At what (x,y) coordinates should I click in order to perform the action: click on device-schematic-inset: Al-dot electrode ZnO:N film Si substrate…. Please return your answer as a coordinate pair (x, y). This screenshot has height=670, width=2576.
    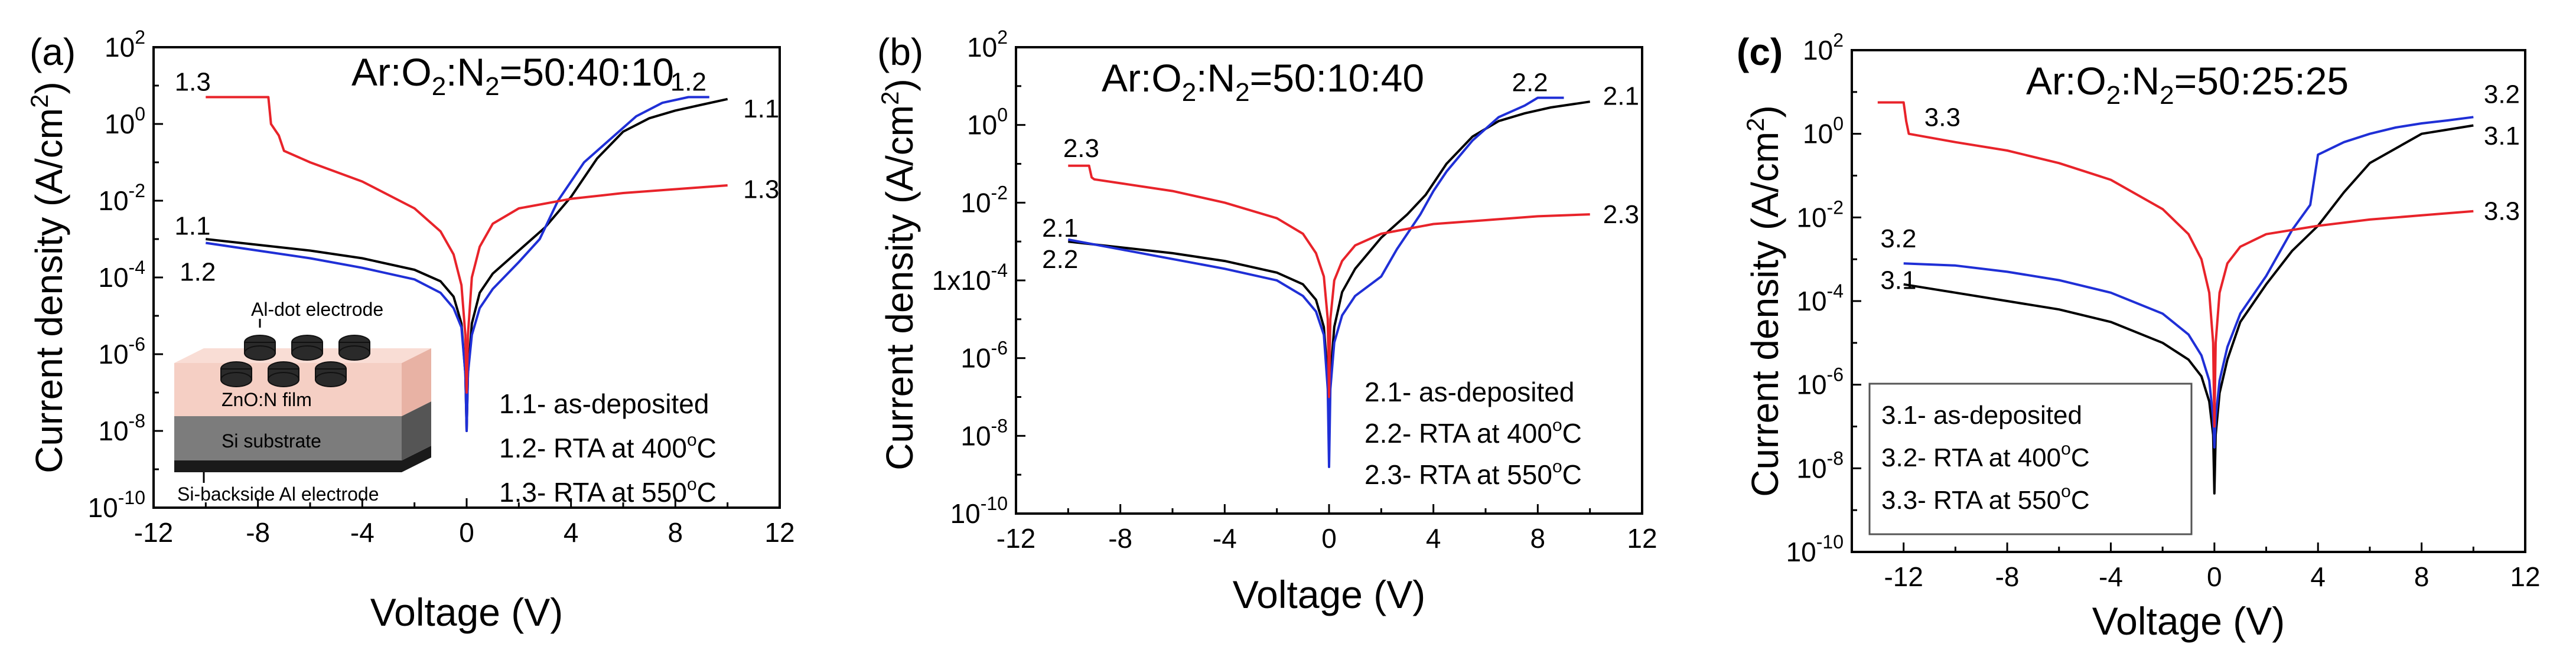
    Looking at the image, I should click on (302, 402).